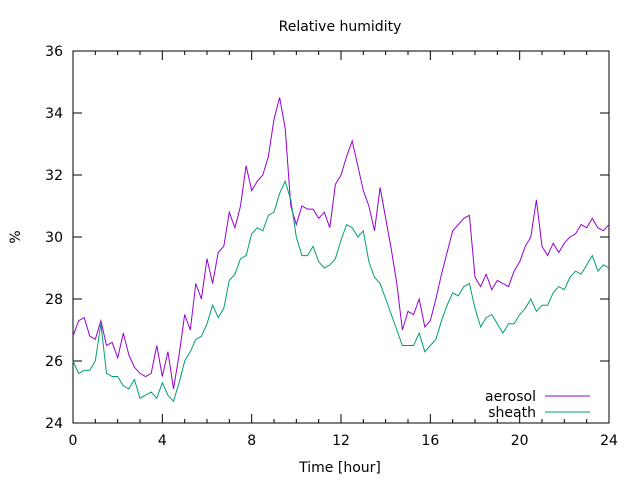  What do you see at coordinates (537, 405) in the screenshot?
I see `legend: aerosol sheath` at bounding box center [537, 405].